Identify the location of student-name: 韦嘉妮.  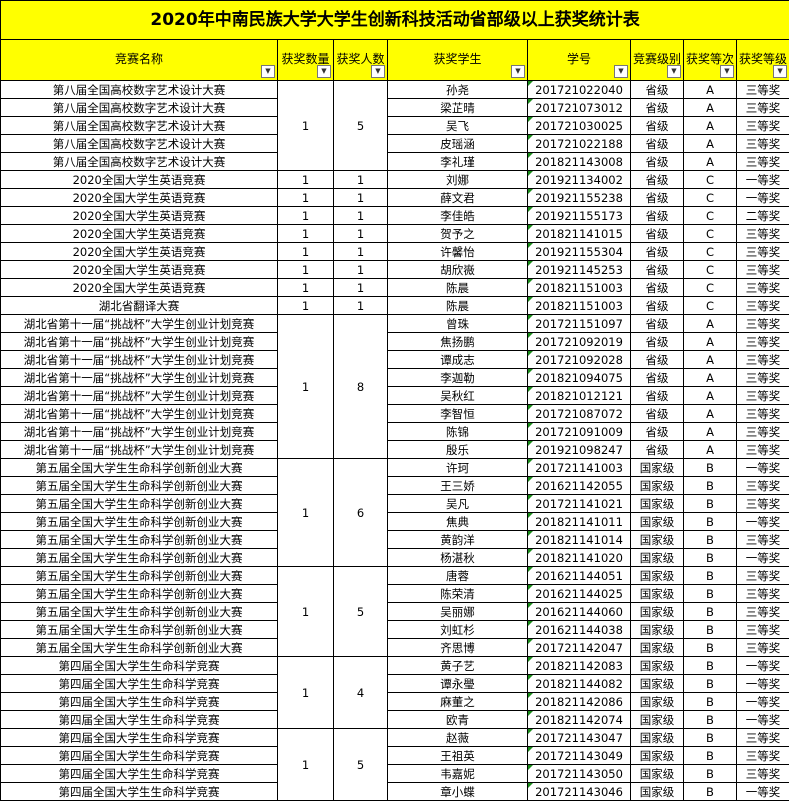
(458, 774).